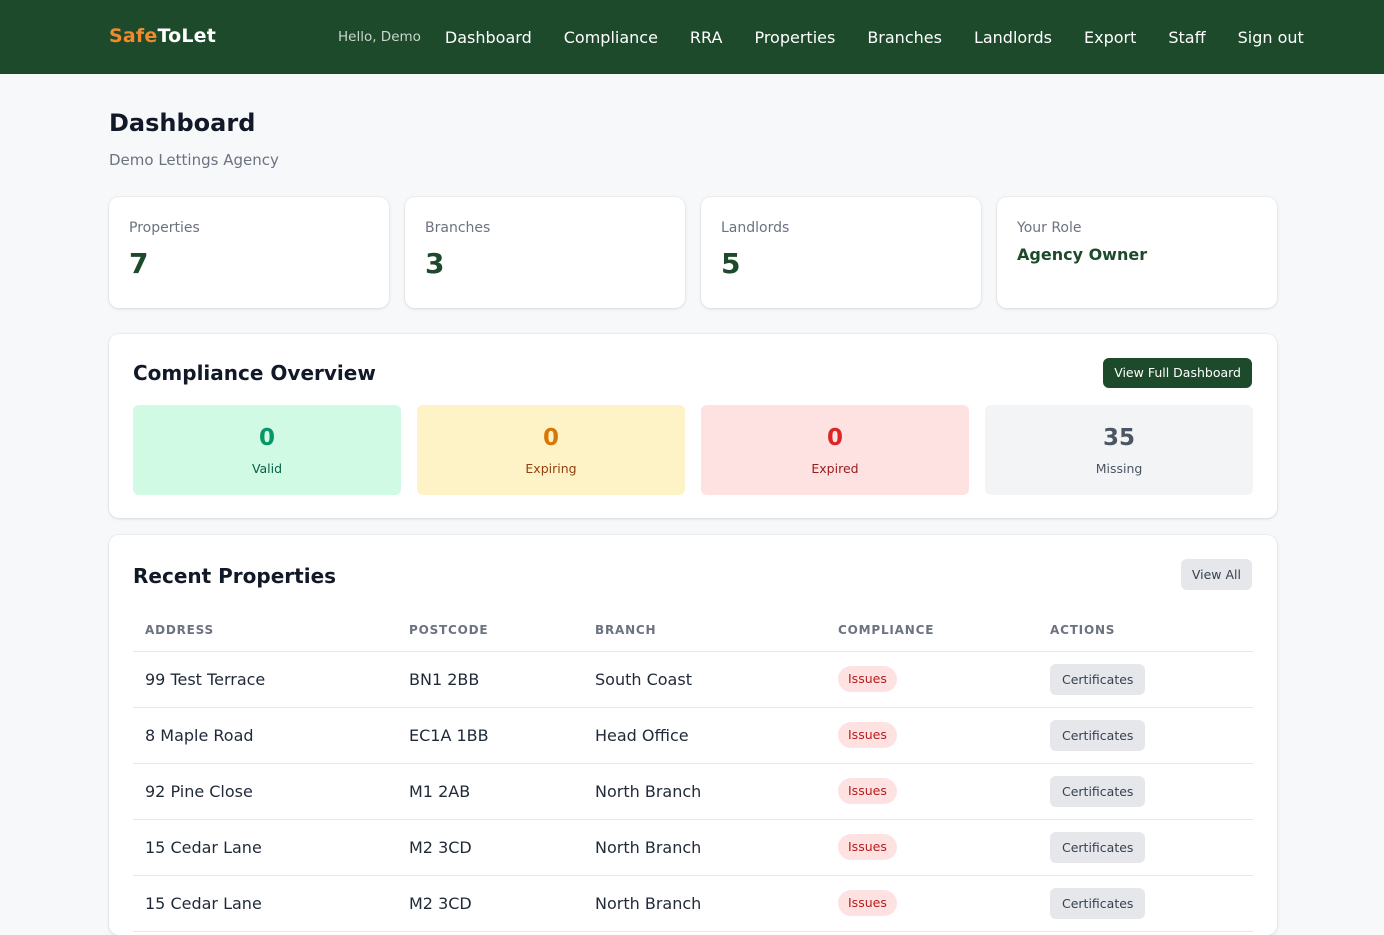  Describe the element at coordinates (265, 735) in the screenshot. I see `cell-address: 8 Maple Road` at that location.